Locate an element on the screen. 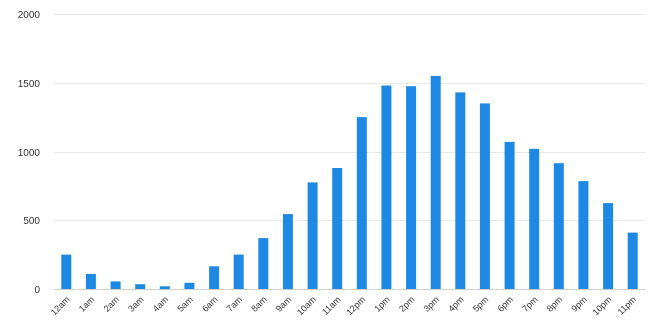 This screenshot has width=651, height=329. x-tick-label: 1am is located at coordinates (86, 303).